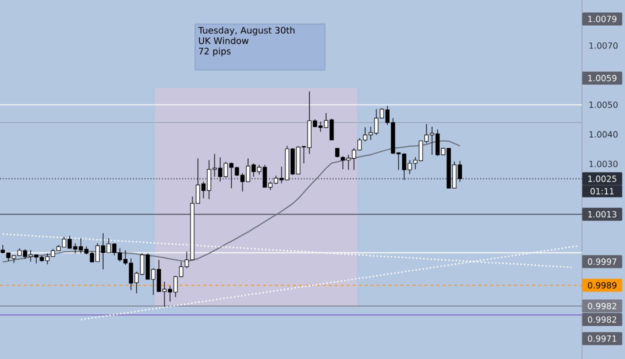  What do you see at coordinates (603, 164) in the screenshot?
I see `y-tick-label: 1.0030` at bounding box center [603, 164].